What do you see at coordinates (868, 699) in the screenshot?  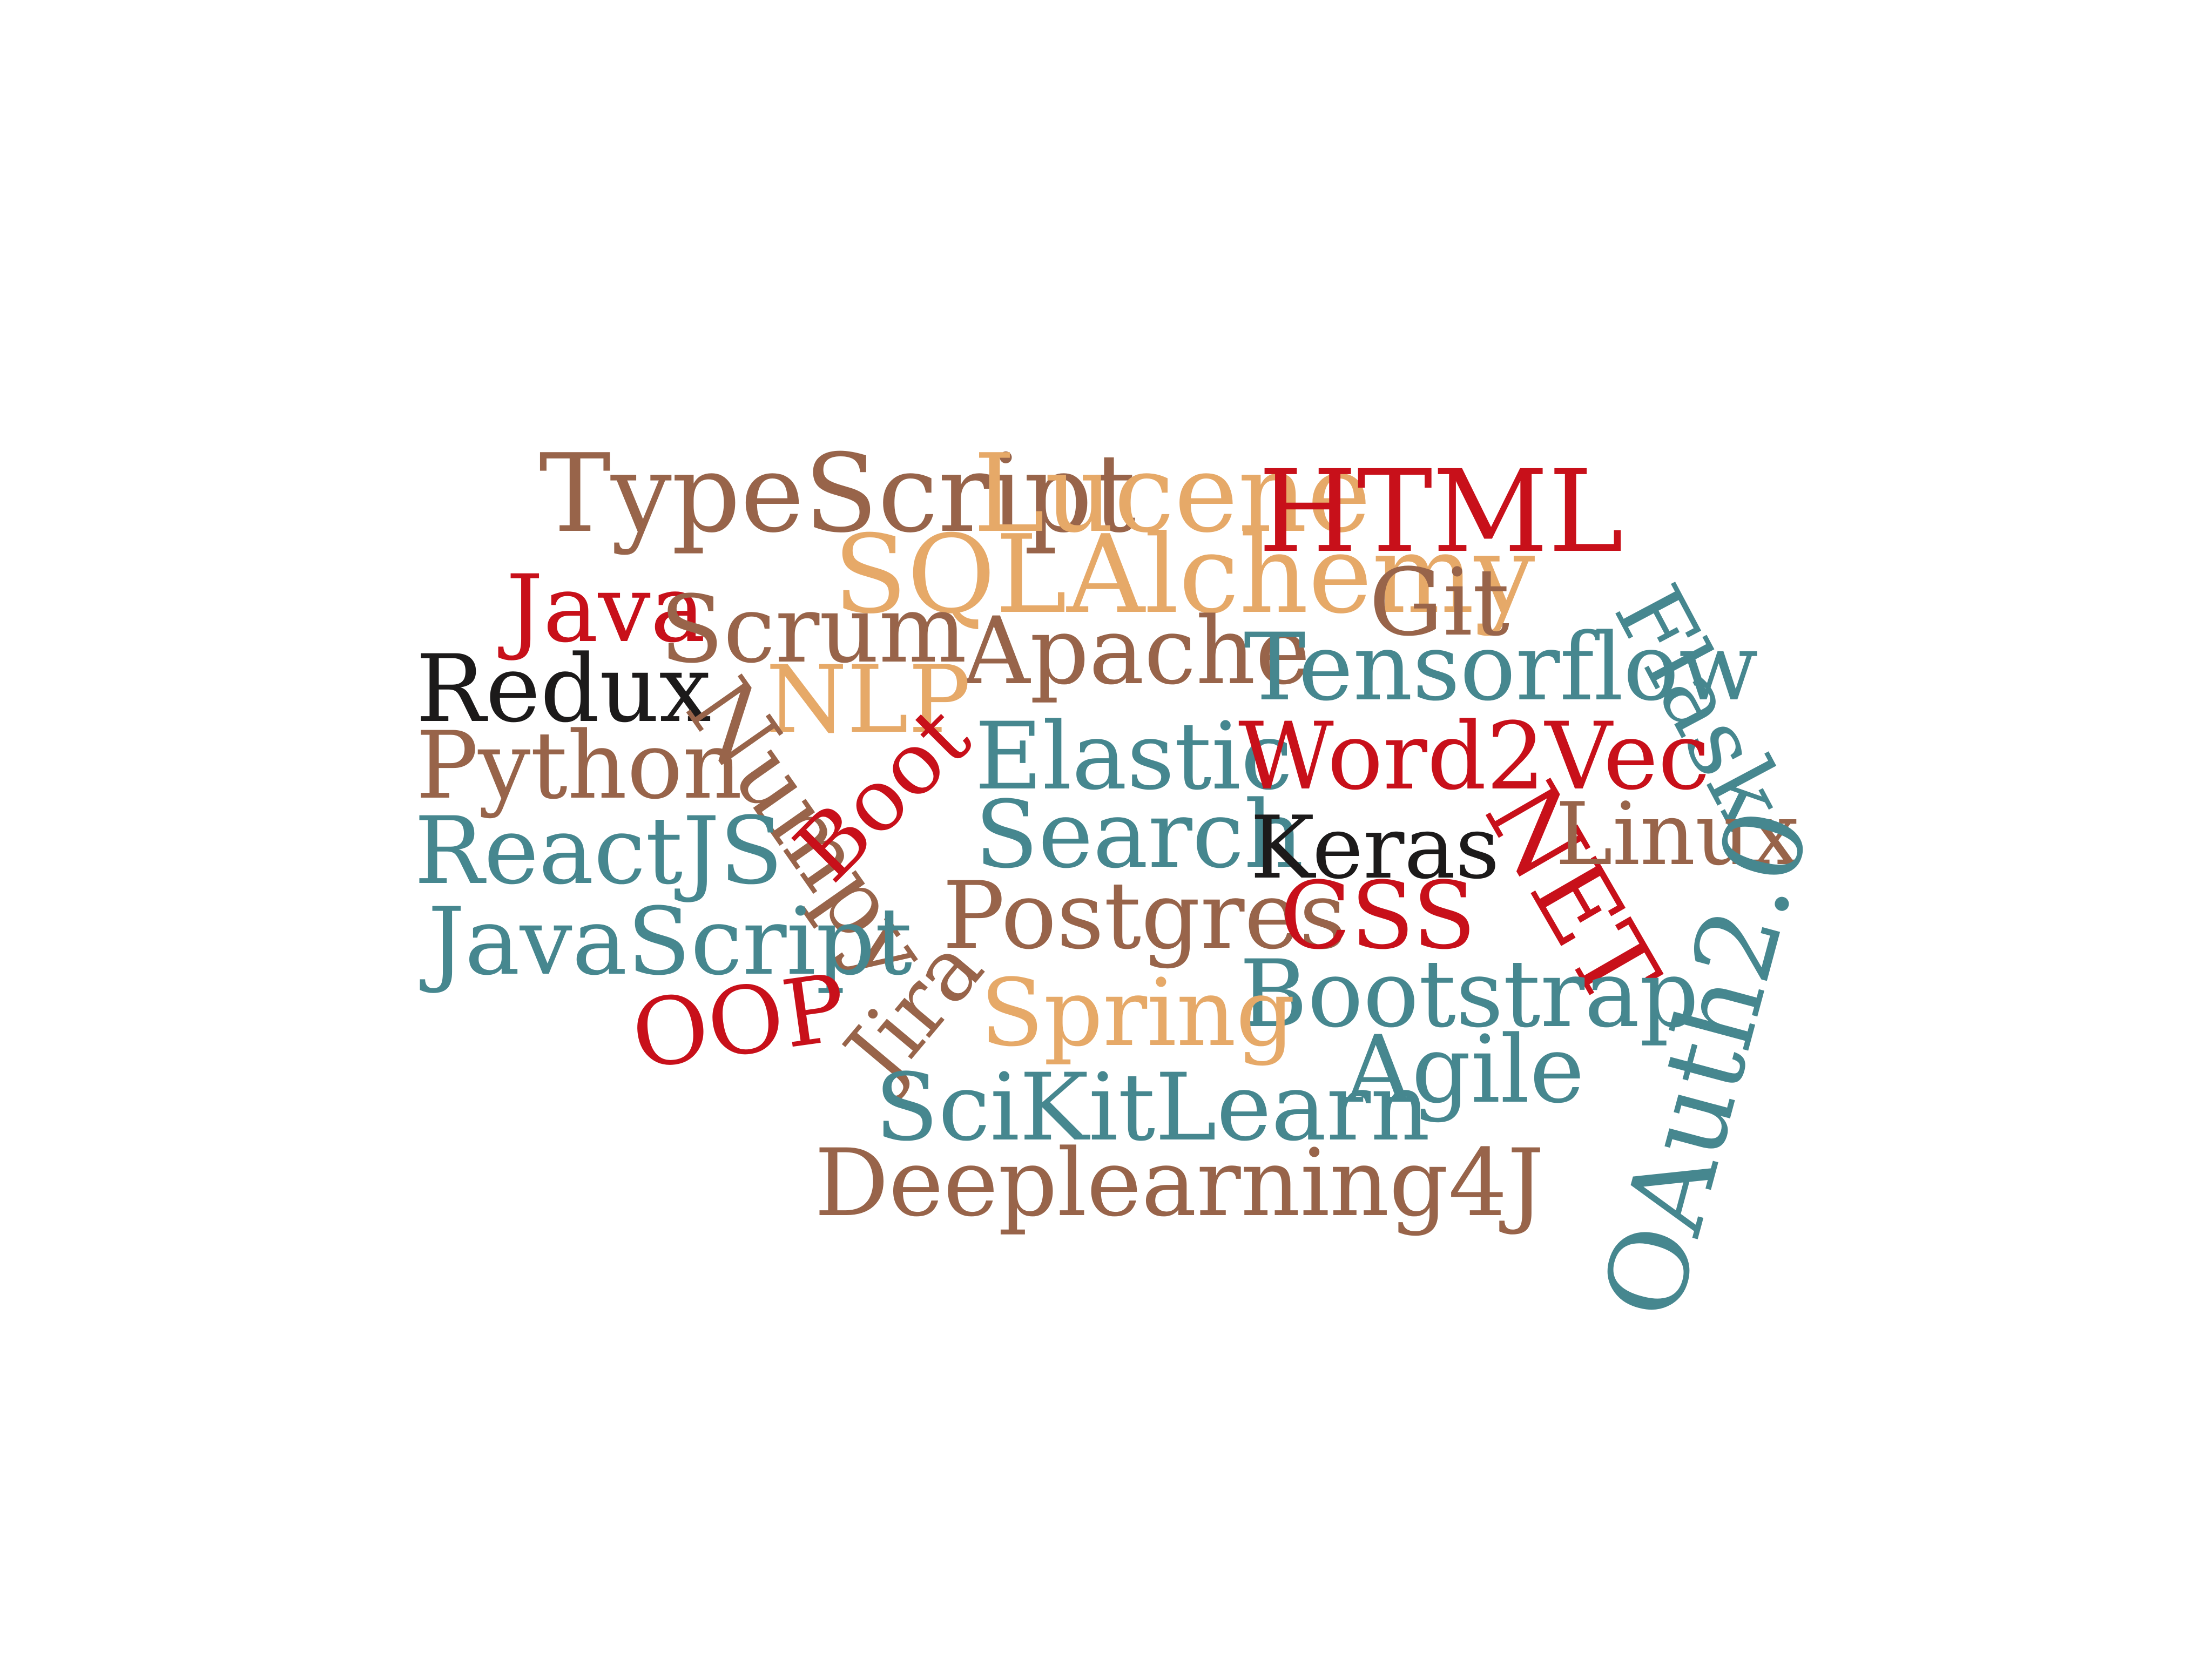 I see `word-nlp: NLP` at bounding box center [868, 699].